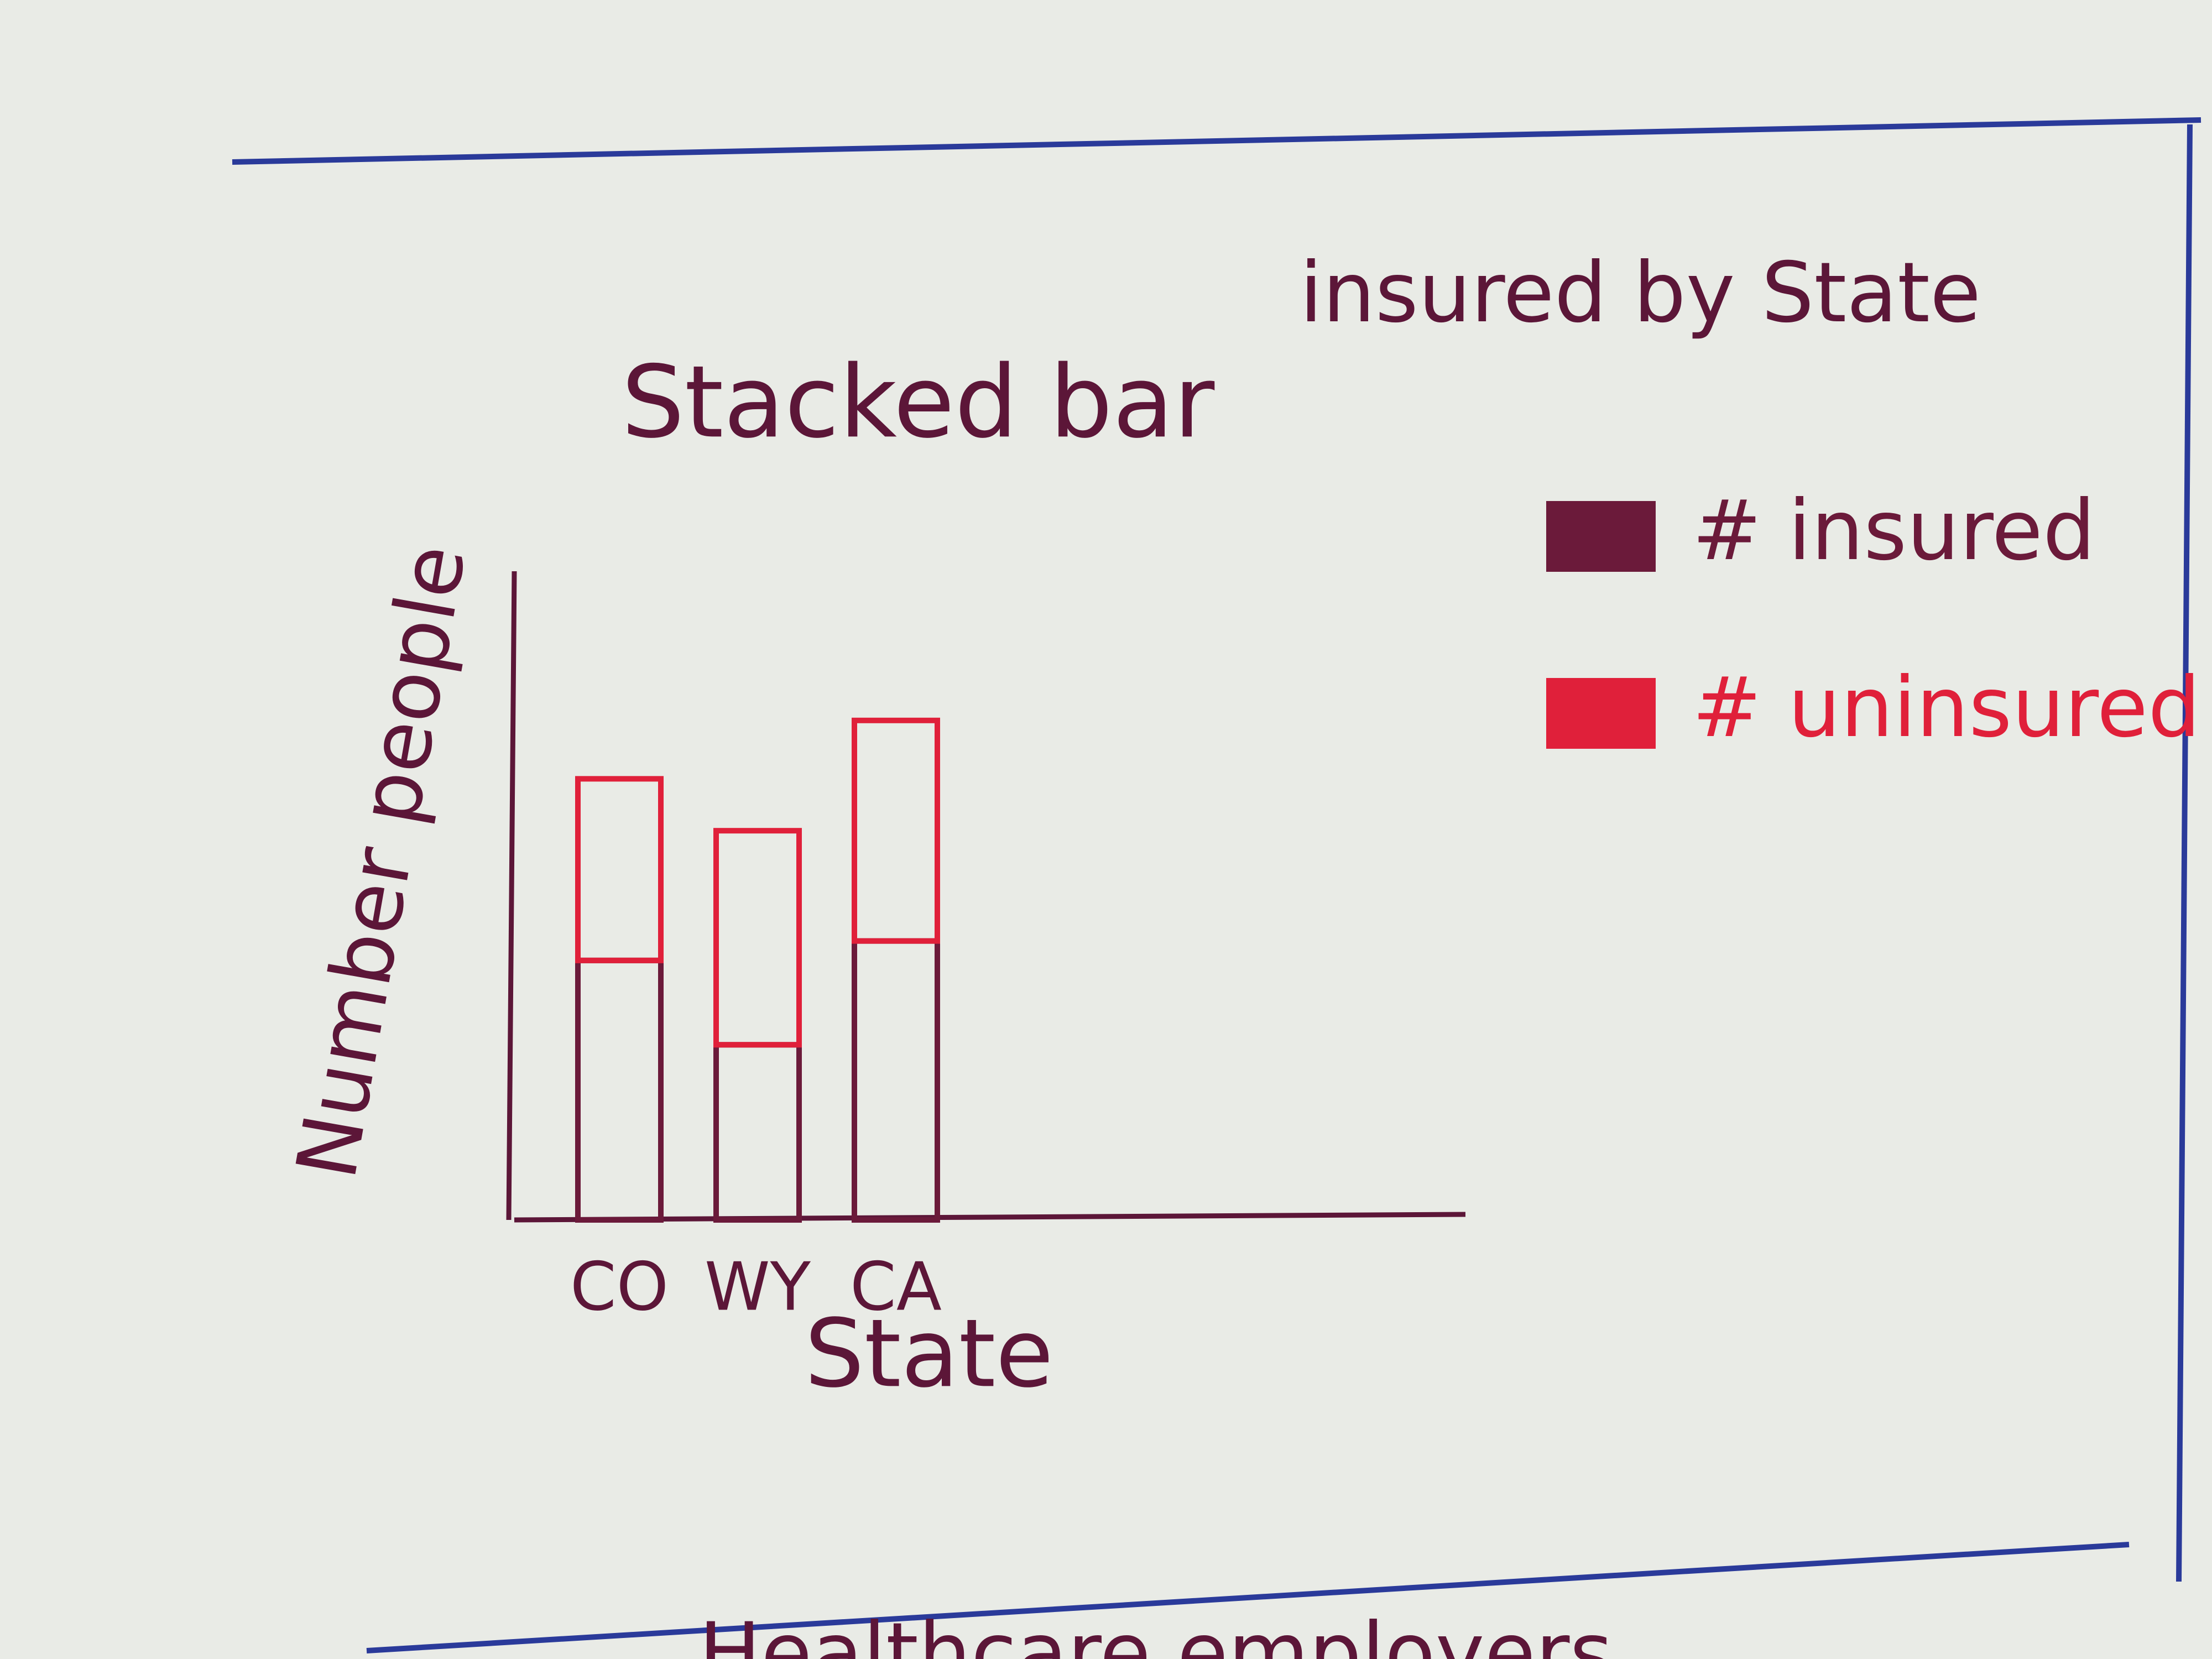 The image size is (2212, 1659). I want to click on legend-label: # insured, so click(1893, 531).